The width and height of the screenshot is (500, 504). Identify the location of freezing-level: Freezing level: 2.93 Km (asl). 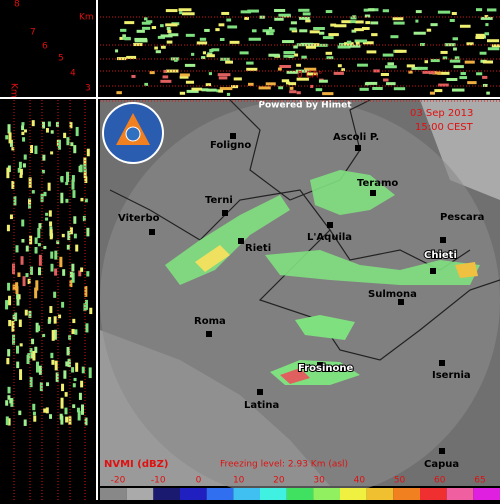
(284, 465).